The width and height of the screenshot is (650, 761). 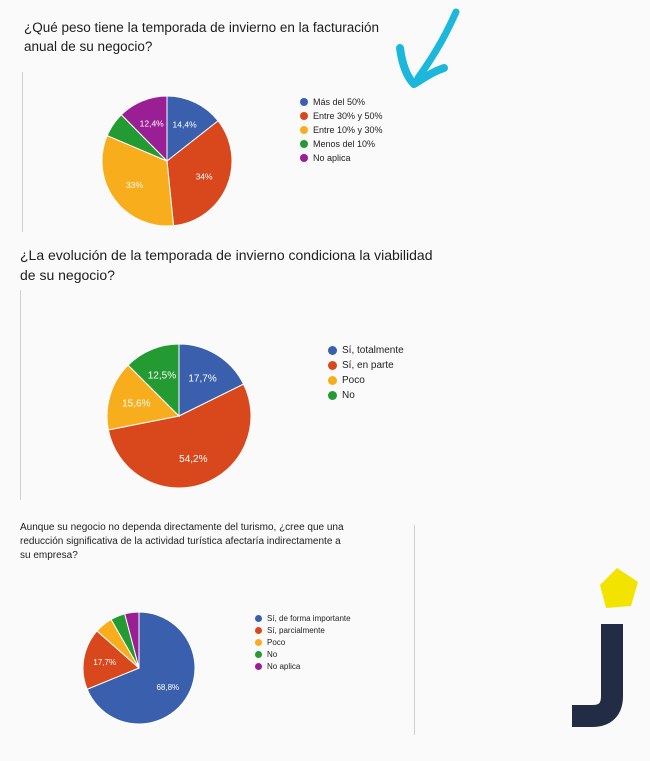 I want to click on logo-icon, so click(x=605, y=647).